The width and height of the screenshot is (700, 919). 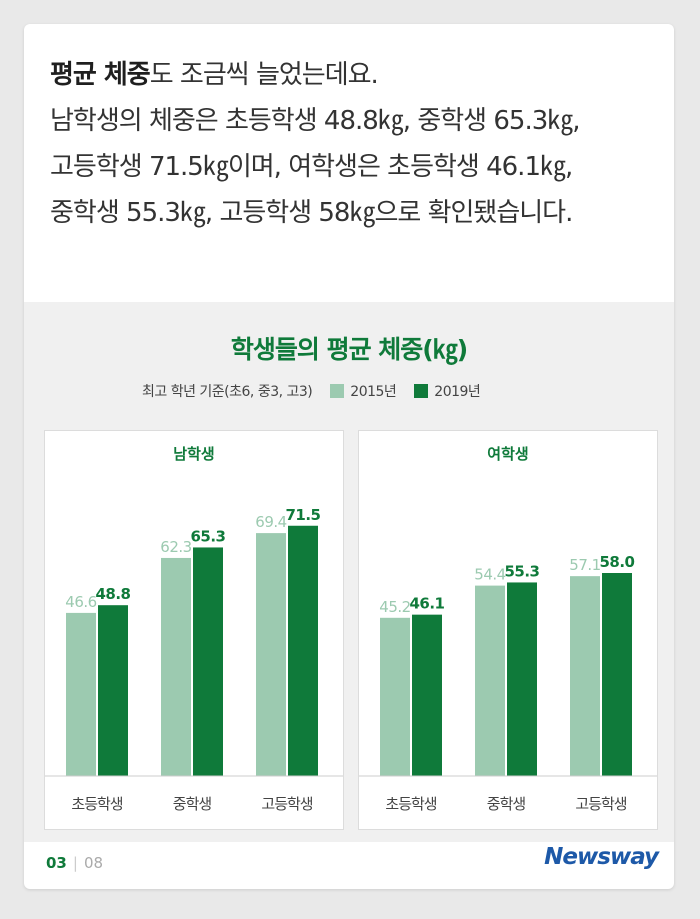 What do you see at coordinates (507, 454) in the screenshot?
I see `panel-title: 여학생` at bounding box center [507, 454].